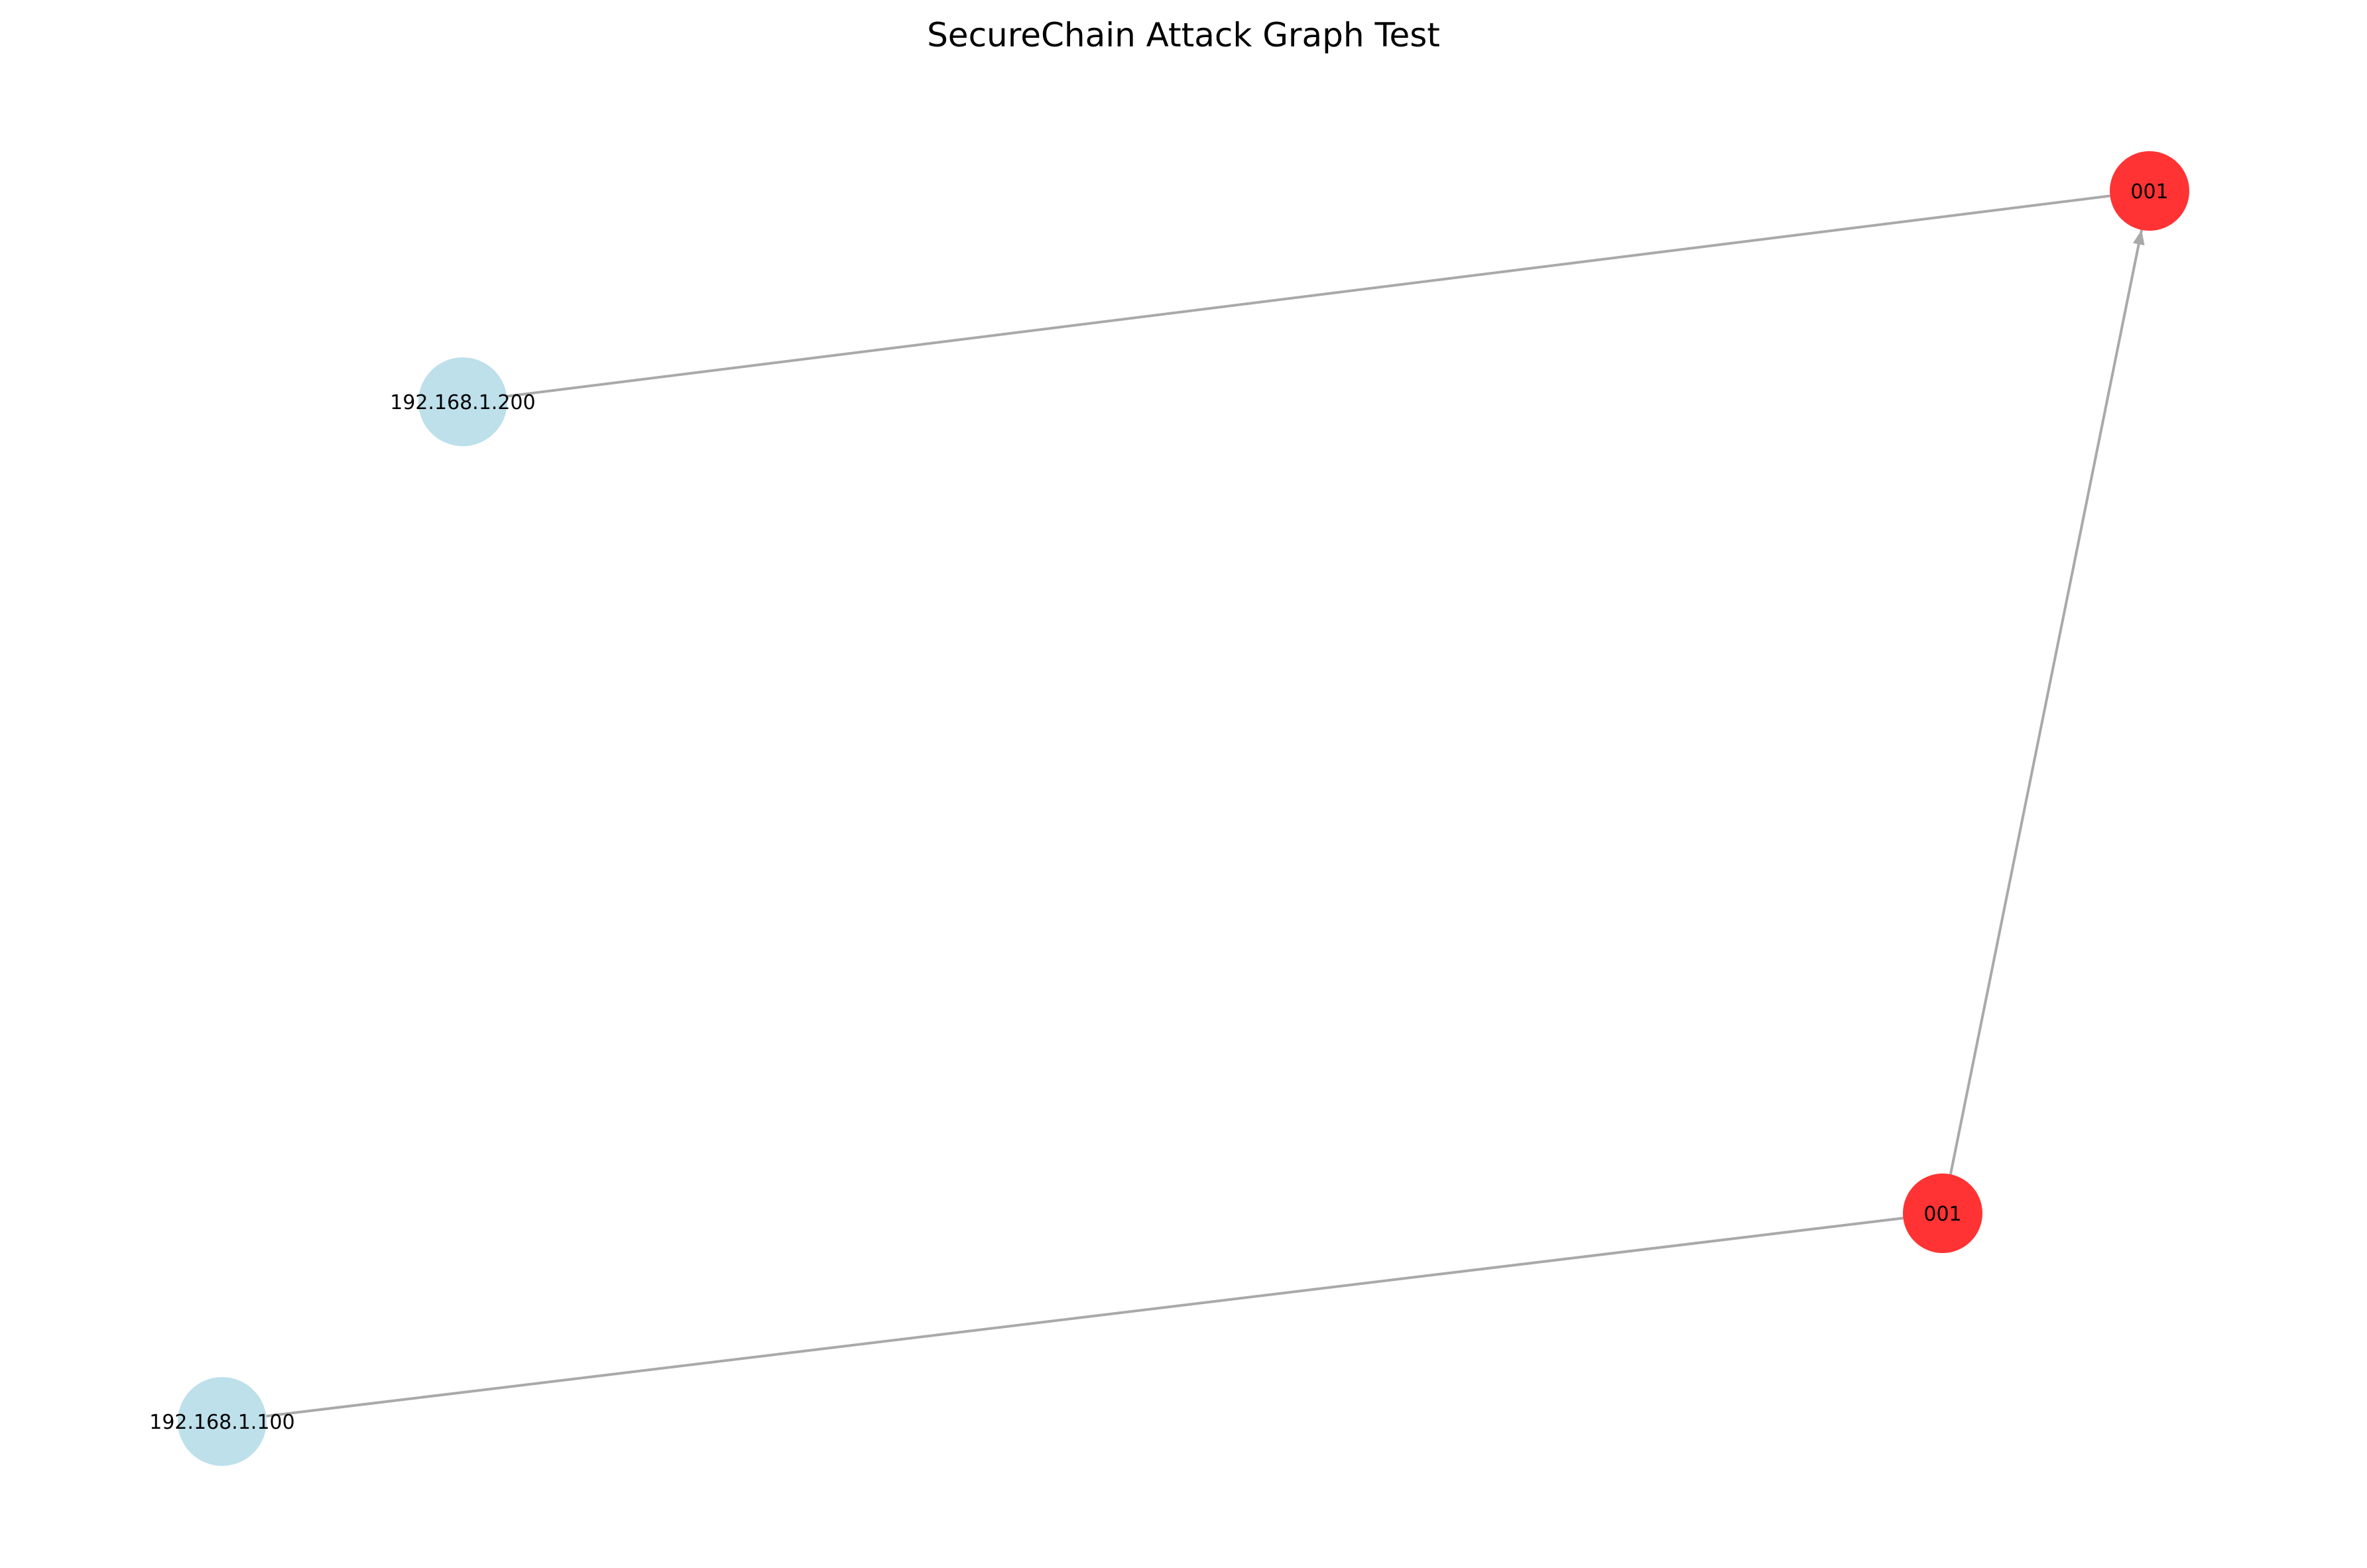 The image size is (2367, 1568). Describe the element at coordinates (2138, 237) in the screenshot. I see `edge-arrowhead` at that location.